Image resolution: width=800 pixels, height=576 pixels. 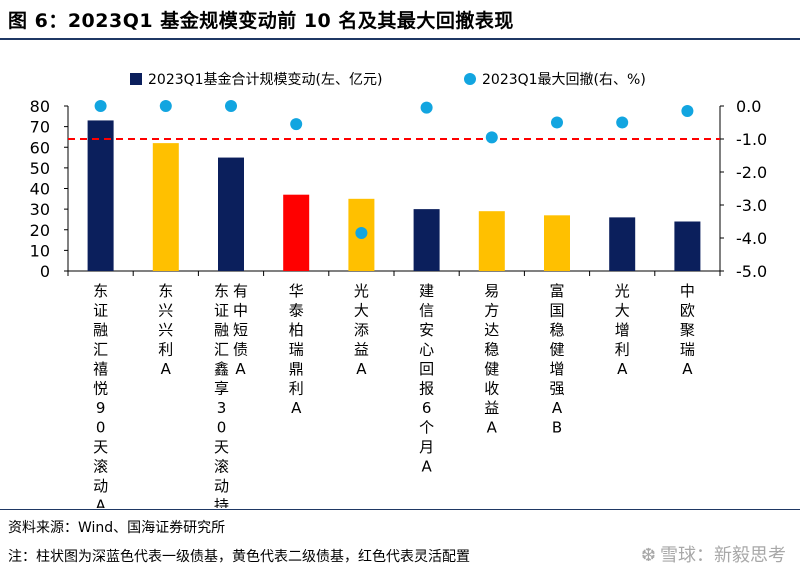 What do you see at coordinates (723, 555) in the screenshot?
I see `watermark-text: 雪球：新毅思考` at bounding box center [723, 555].